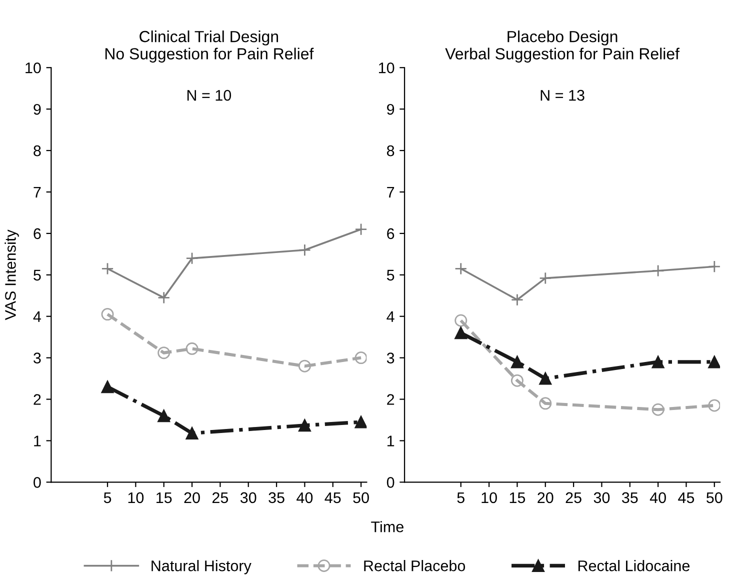 This screenshot has width=731, height=588. What do you see at coordinates (387, 526) in the screenshot?
I see `x-axis-title: Time` at bounding box center [387, 526].